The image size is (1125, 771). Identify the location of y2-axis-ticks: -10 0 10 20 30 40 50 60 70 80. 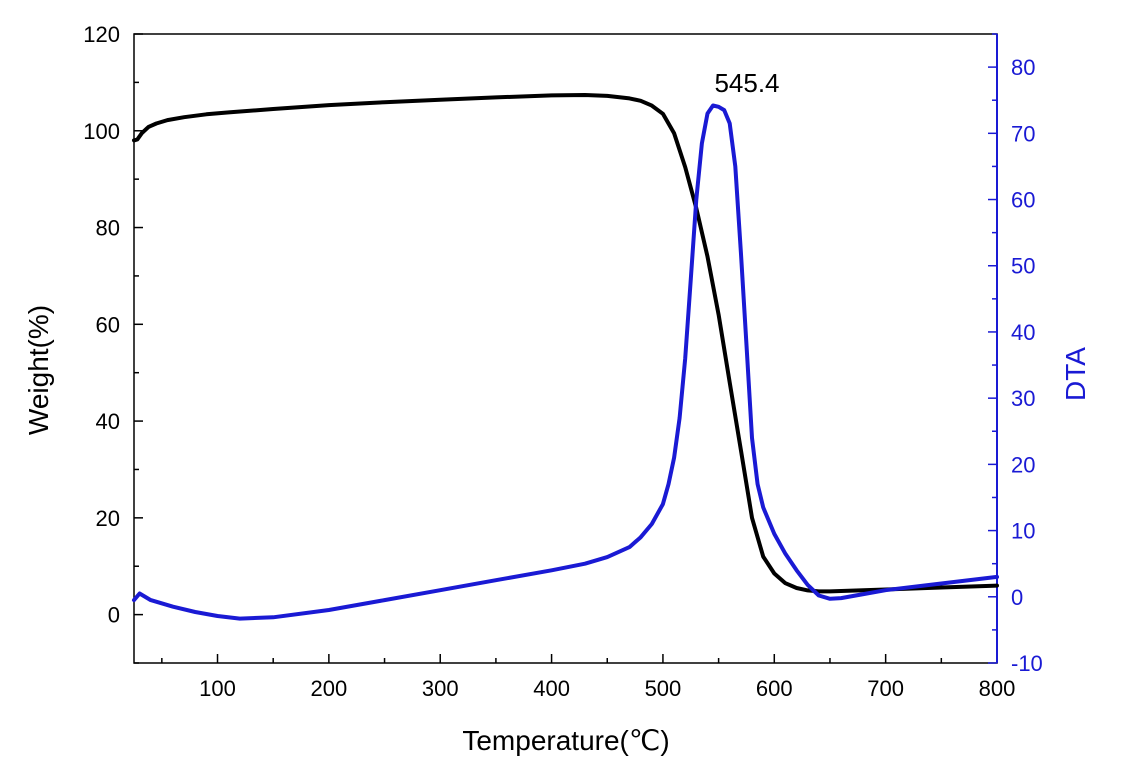
(1015, 354).